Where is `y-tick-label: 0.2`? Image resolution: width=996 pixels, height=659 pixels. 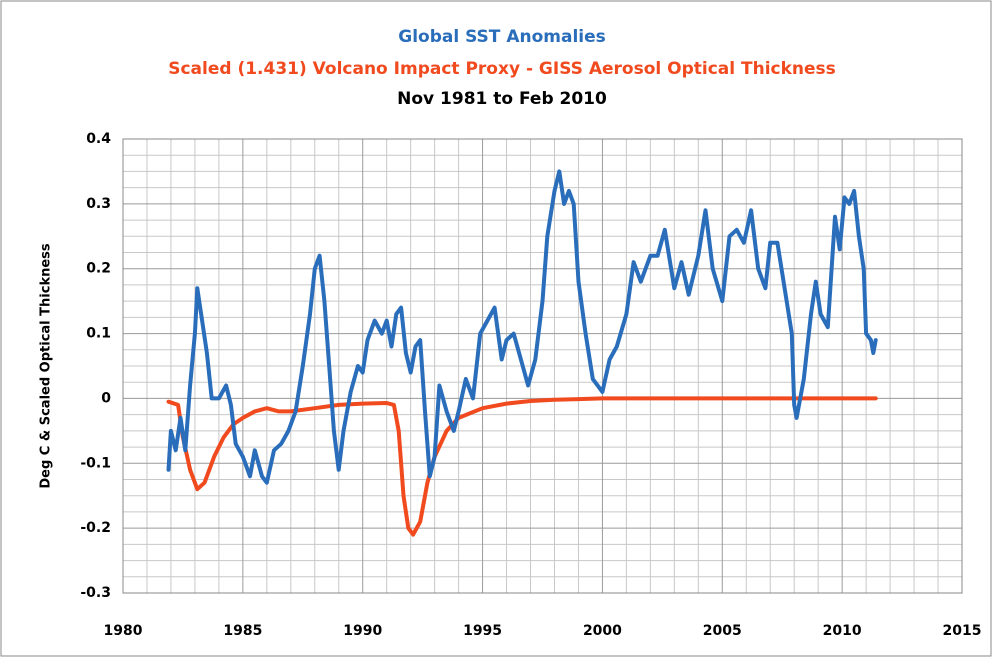
y-tick-label: 0.2 is located at coordinates (98, 269).